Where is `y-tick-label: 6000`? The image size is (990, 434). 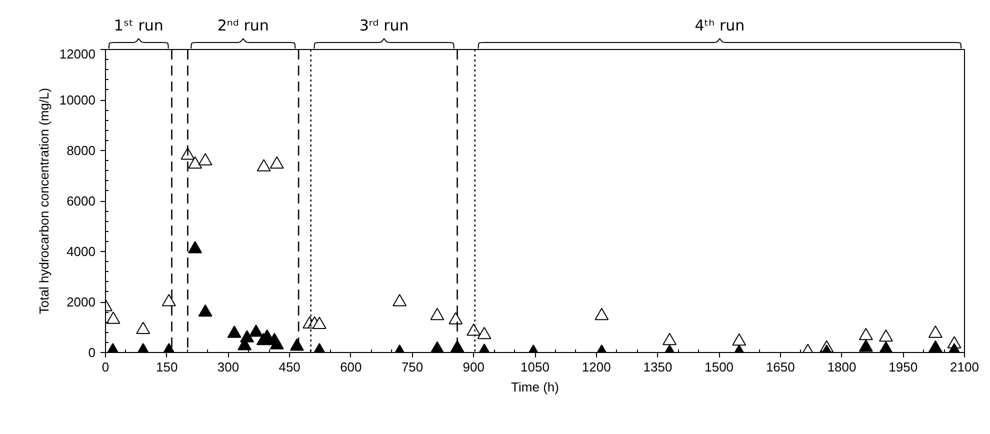 y-tick-label: 6000 is located at coordinates (81, 201).